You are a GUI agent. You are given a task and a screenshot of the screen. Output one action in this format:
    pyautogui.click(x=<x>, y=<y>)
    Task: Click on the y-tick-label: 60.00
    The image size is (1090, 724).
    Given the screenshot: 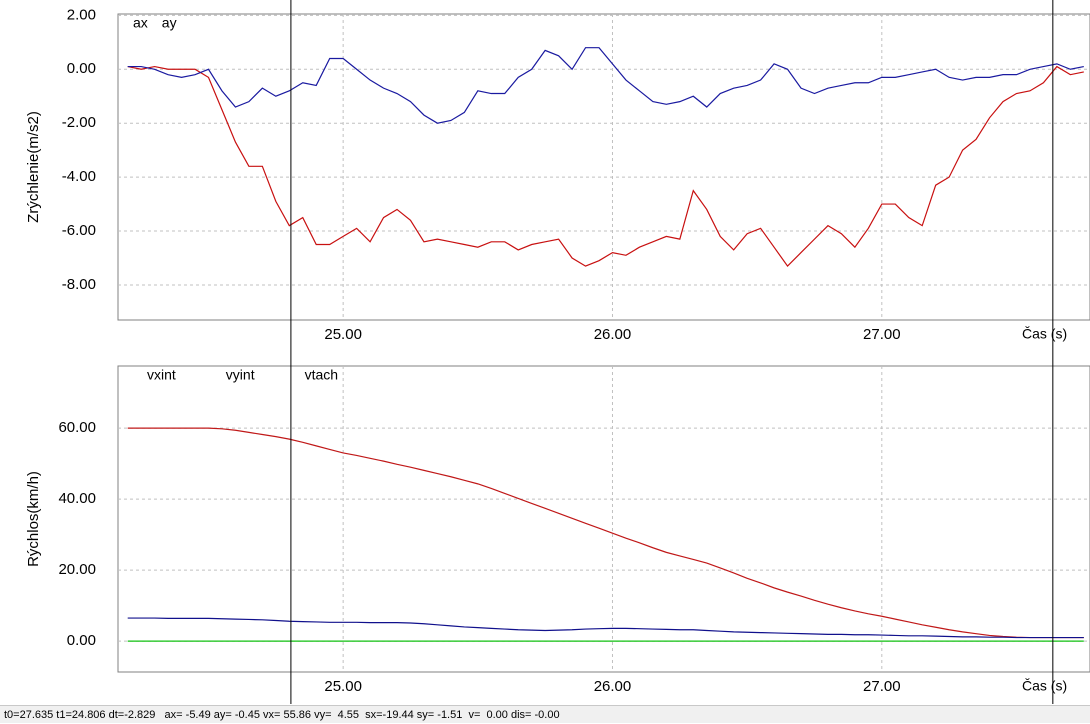 What is the action you would take?
    pyautogui.click(x=77, y=427)
    